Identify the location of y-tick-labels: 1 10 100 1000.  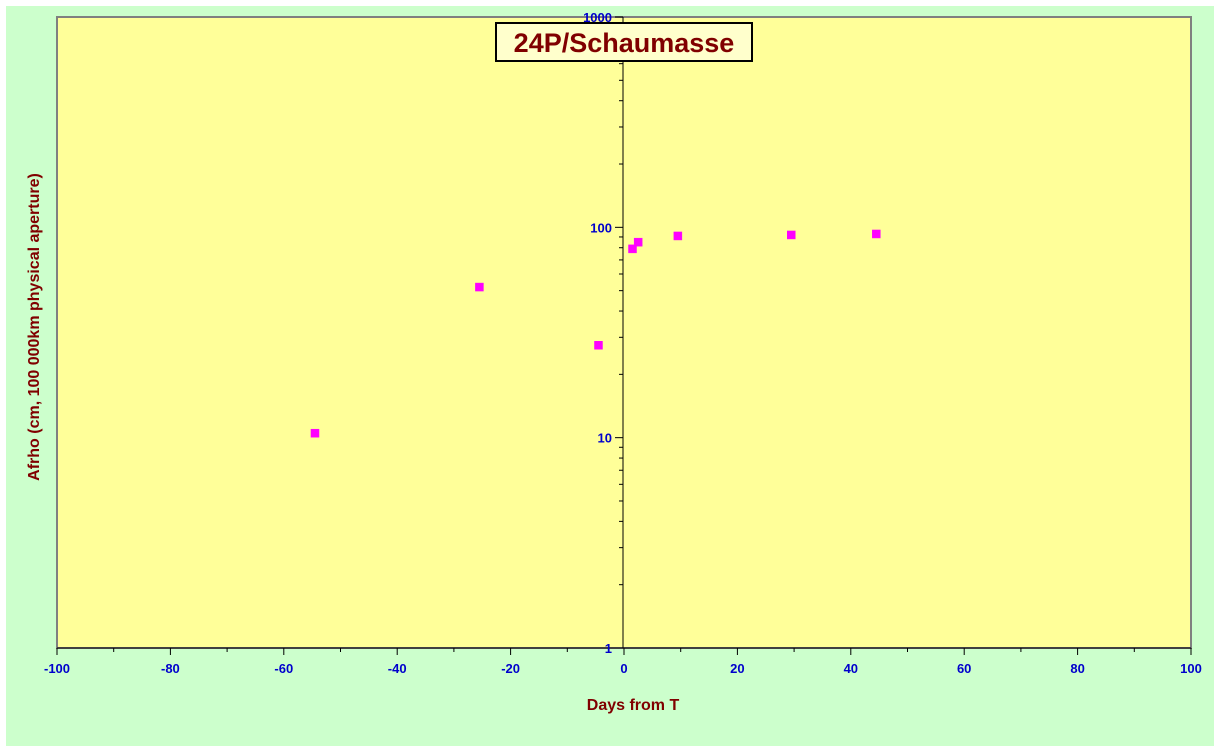
(597, 333).